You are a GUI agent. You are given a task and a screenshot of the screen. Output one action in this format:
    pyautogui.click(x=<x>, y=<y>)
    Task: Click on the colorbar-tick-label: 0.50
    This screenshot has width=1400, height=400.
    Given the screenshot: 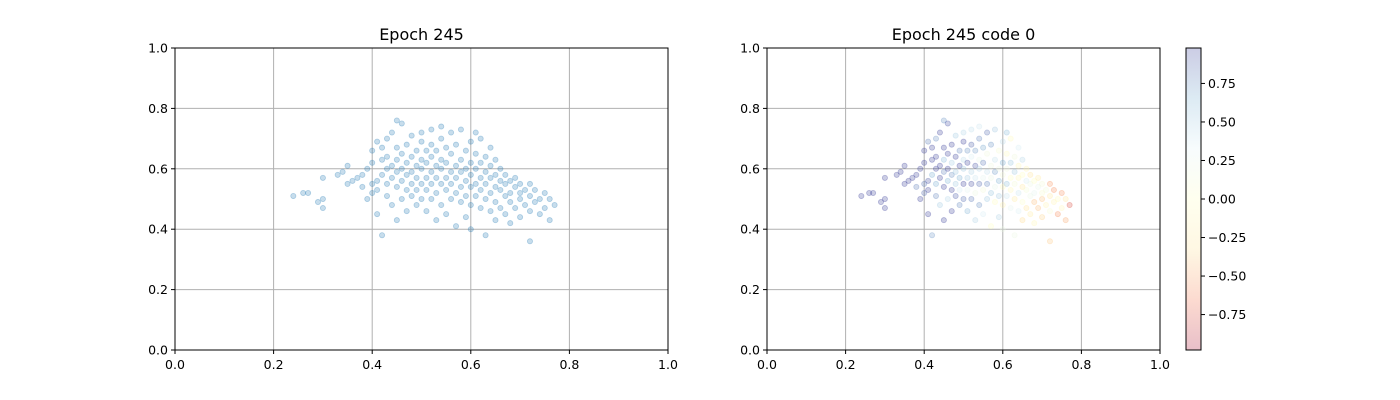 What is the action you would take?
    pyautogui.click(x=1222, y=121)
    